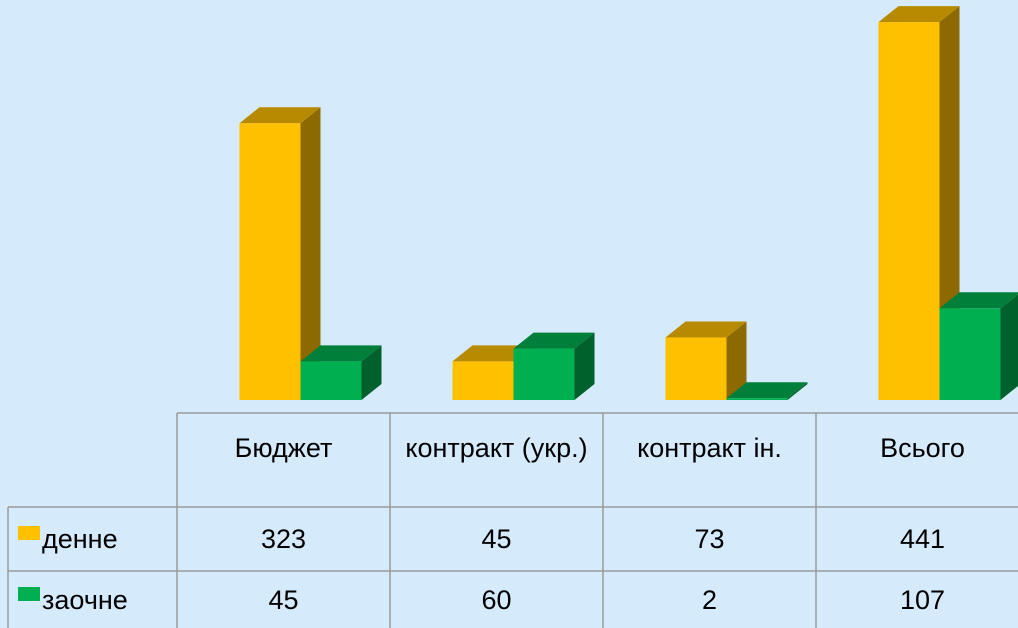  Describe the element at coordinates (922, 599) in the screenshot. I see `table-value: 107` at that location.